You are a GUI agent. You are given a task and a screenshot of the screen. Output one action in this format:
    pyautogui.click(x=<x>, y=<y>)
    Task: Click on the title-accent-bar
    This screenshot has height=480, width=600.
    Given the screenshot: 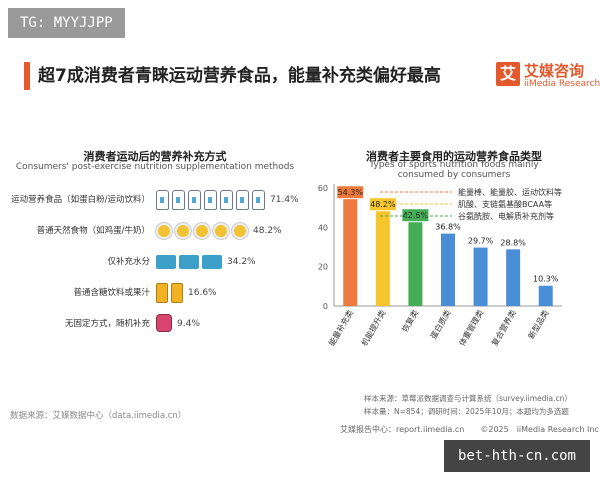 What is the action you would take?
    pyautogui.click(x=27, y=76)
    